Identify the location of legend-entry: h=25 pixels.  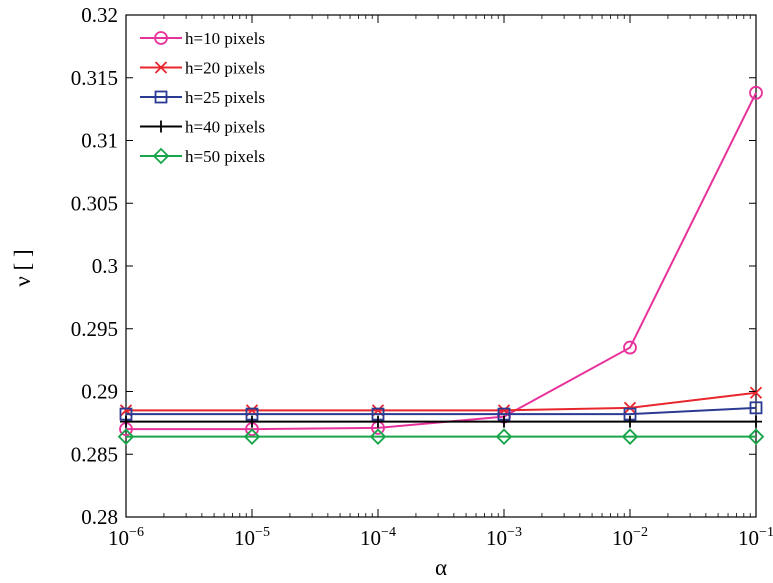
(202, 97).